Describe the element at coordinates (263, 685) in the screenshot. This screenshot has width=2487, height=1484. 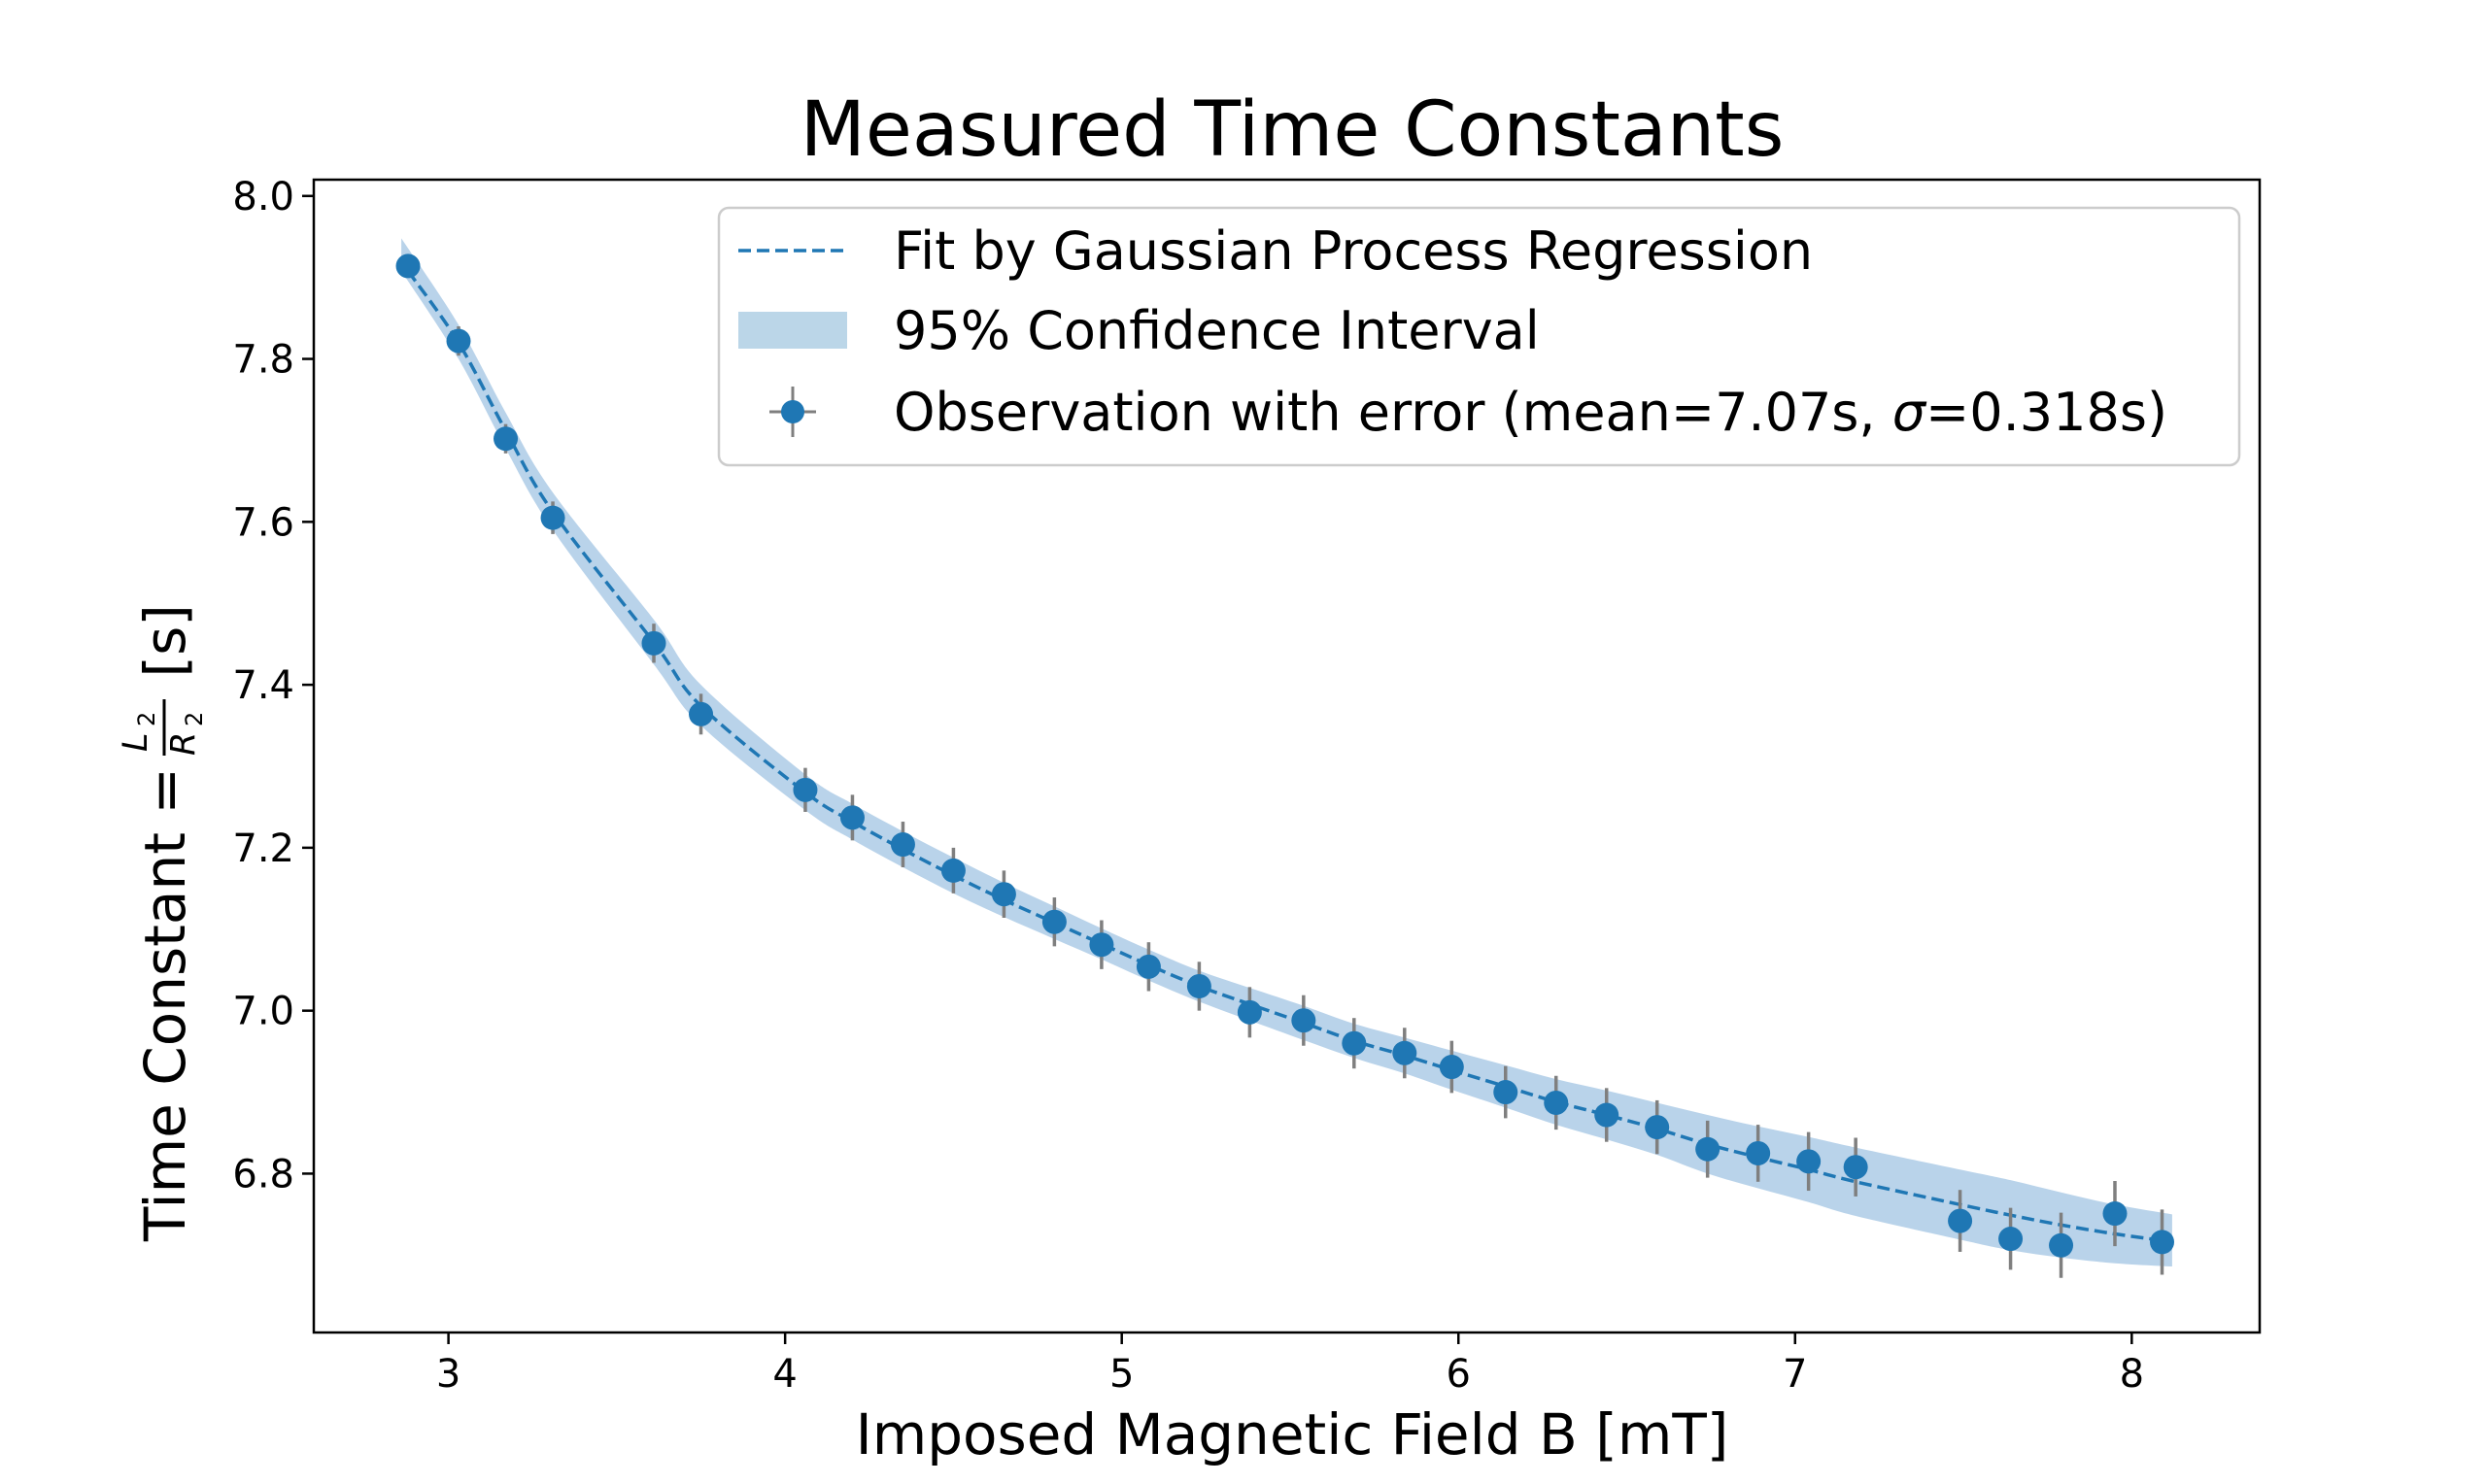
I see `y-tick-label: 7.4` at that location.